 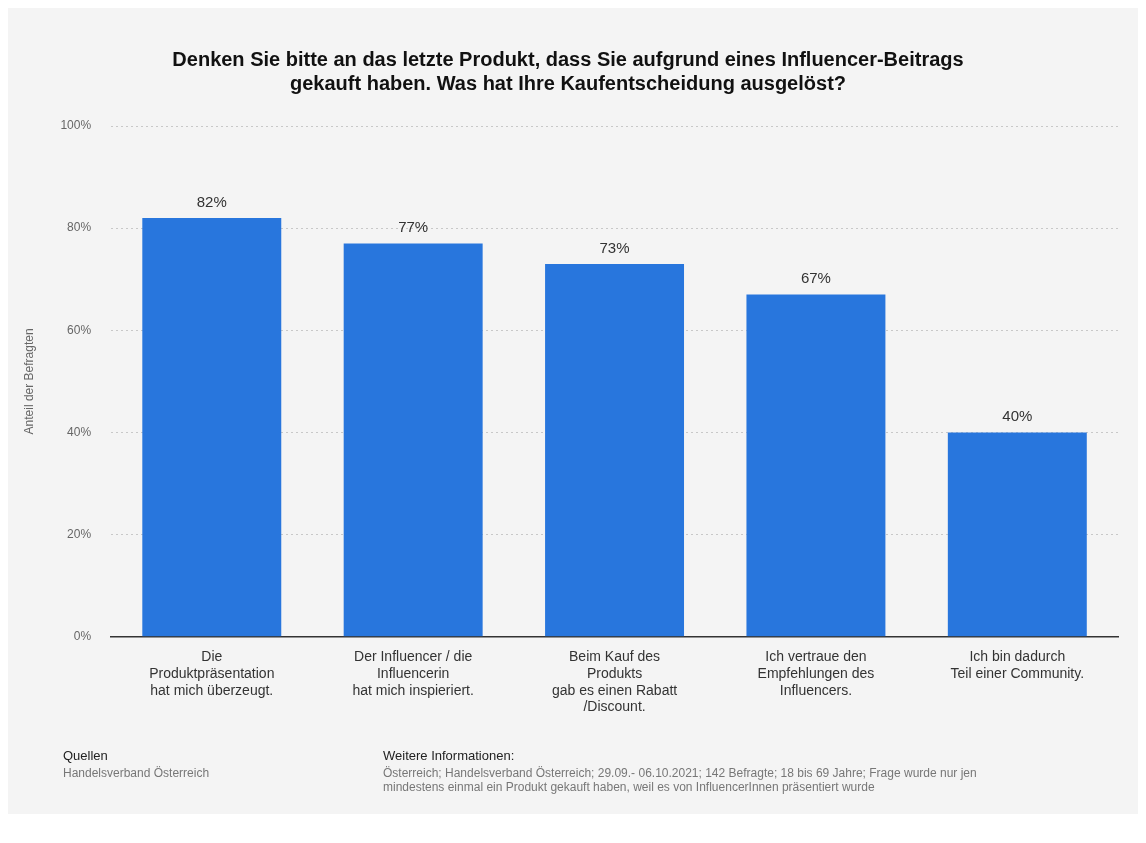 What do you see at coordinates (212, 673) in the screenshot?
I see `x-tick-label: Die Produktpräsentation hat mich überzeugt.` at bounding box center [212, 673].